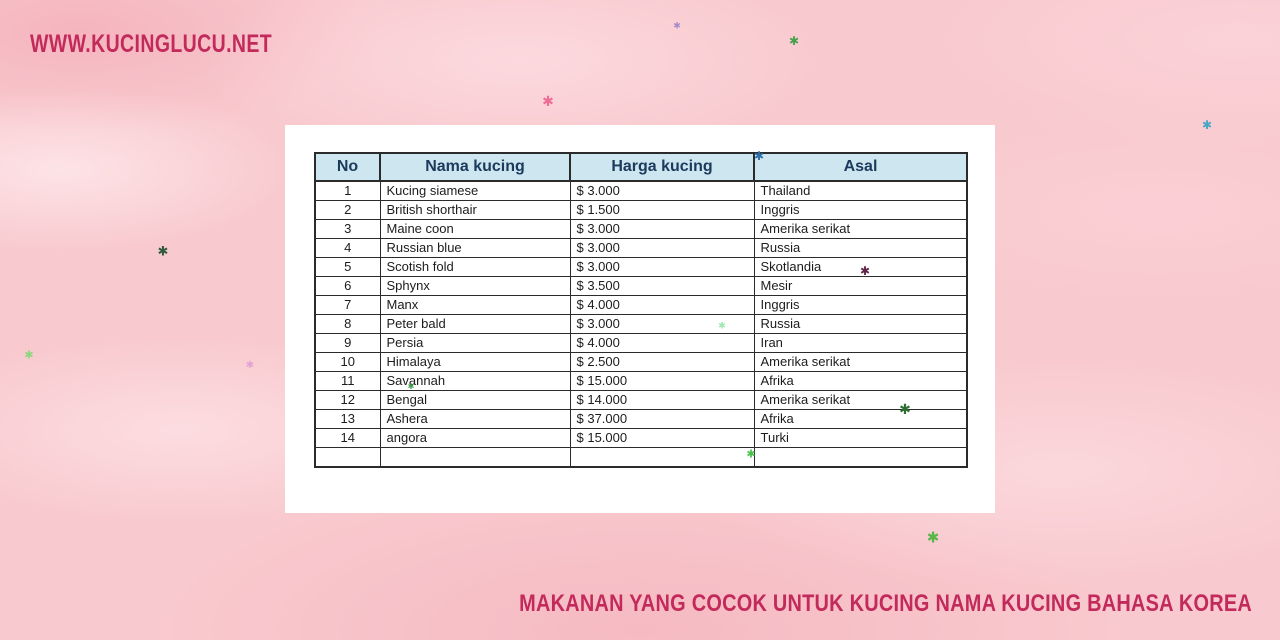 Image resolution: width=1280 pixels, height=640 pixels. I want to click on table-cell: angora, so click(475, 438).